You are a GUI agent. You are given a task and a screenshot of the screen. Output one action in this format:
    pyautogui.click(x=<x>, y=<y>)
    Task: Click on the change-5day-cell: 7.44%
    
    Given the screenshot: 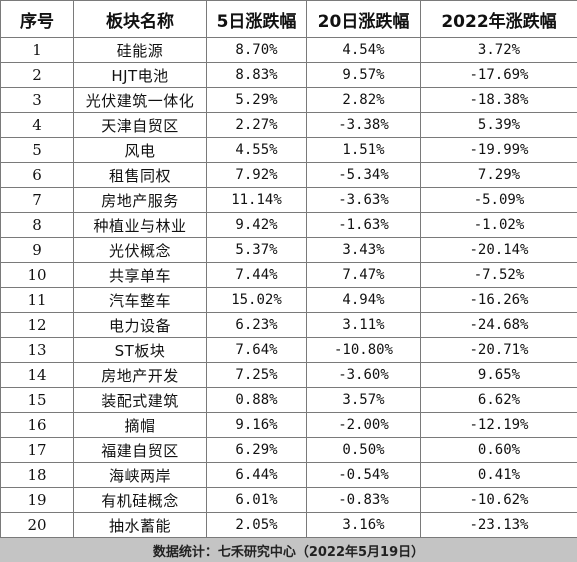 What is the action you would take?
    pyautogui.click(x=256, y=275)
    